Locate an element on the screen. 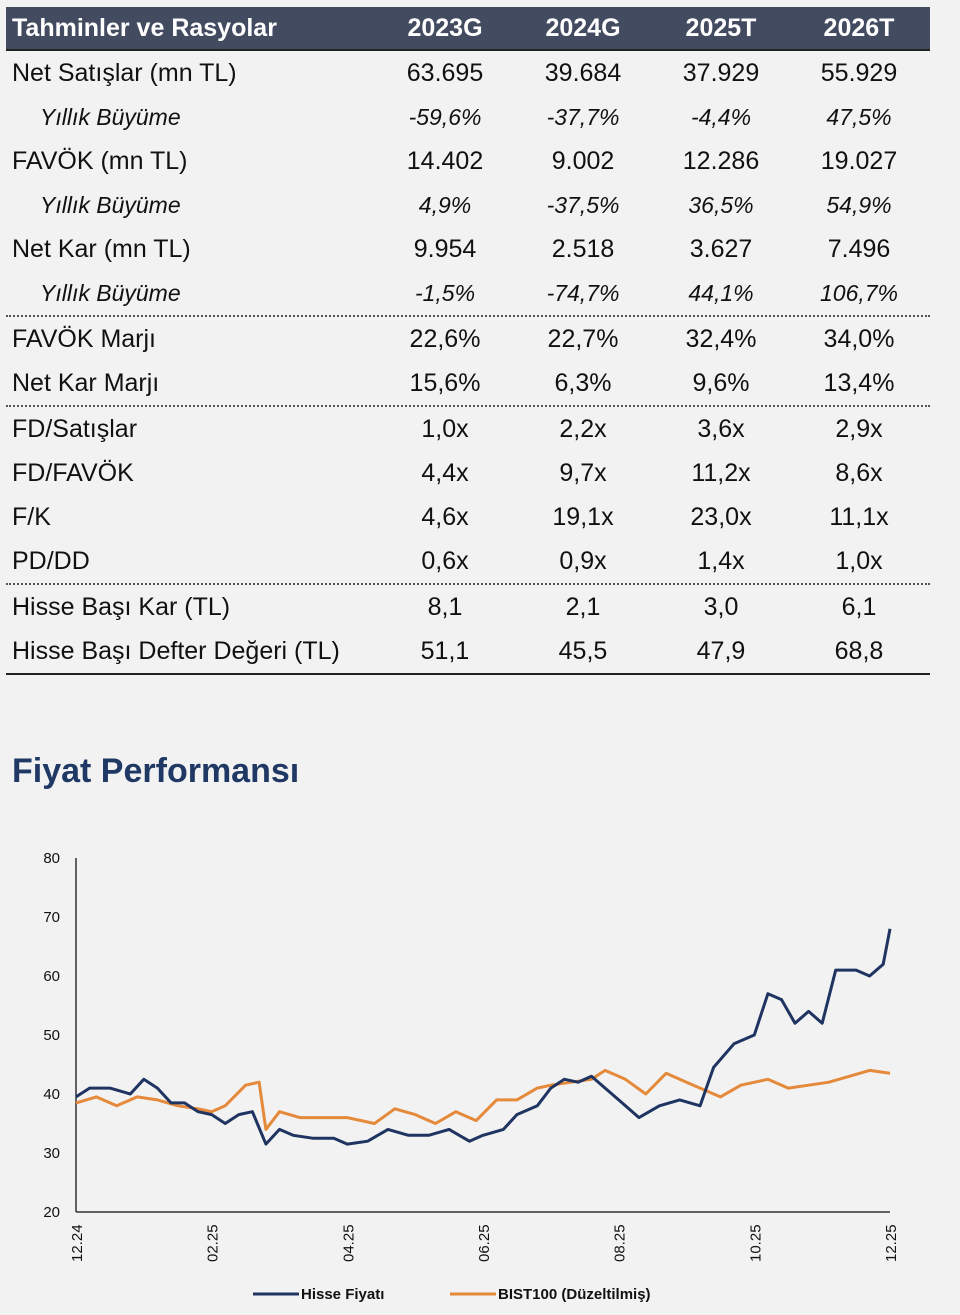  col-header: 2026T is located at coordinates (859, 27).